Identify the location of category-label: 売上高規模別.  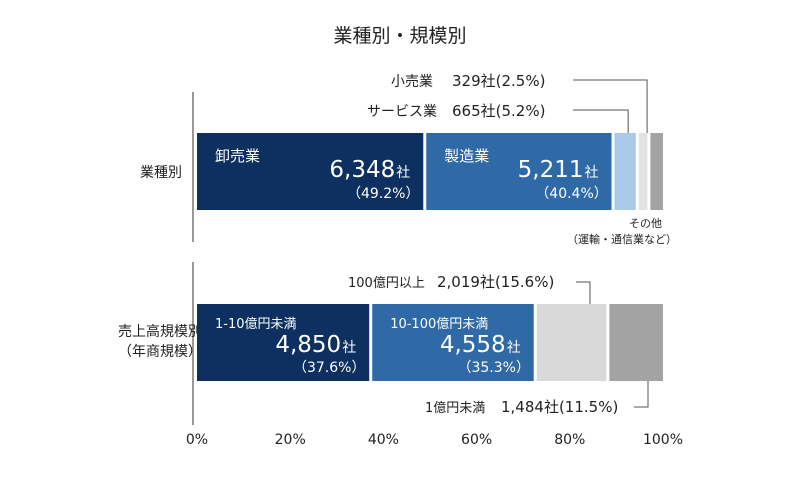
(160, 331).